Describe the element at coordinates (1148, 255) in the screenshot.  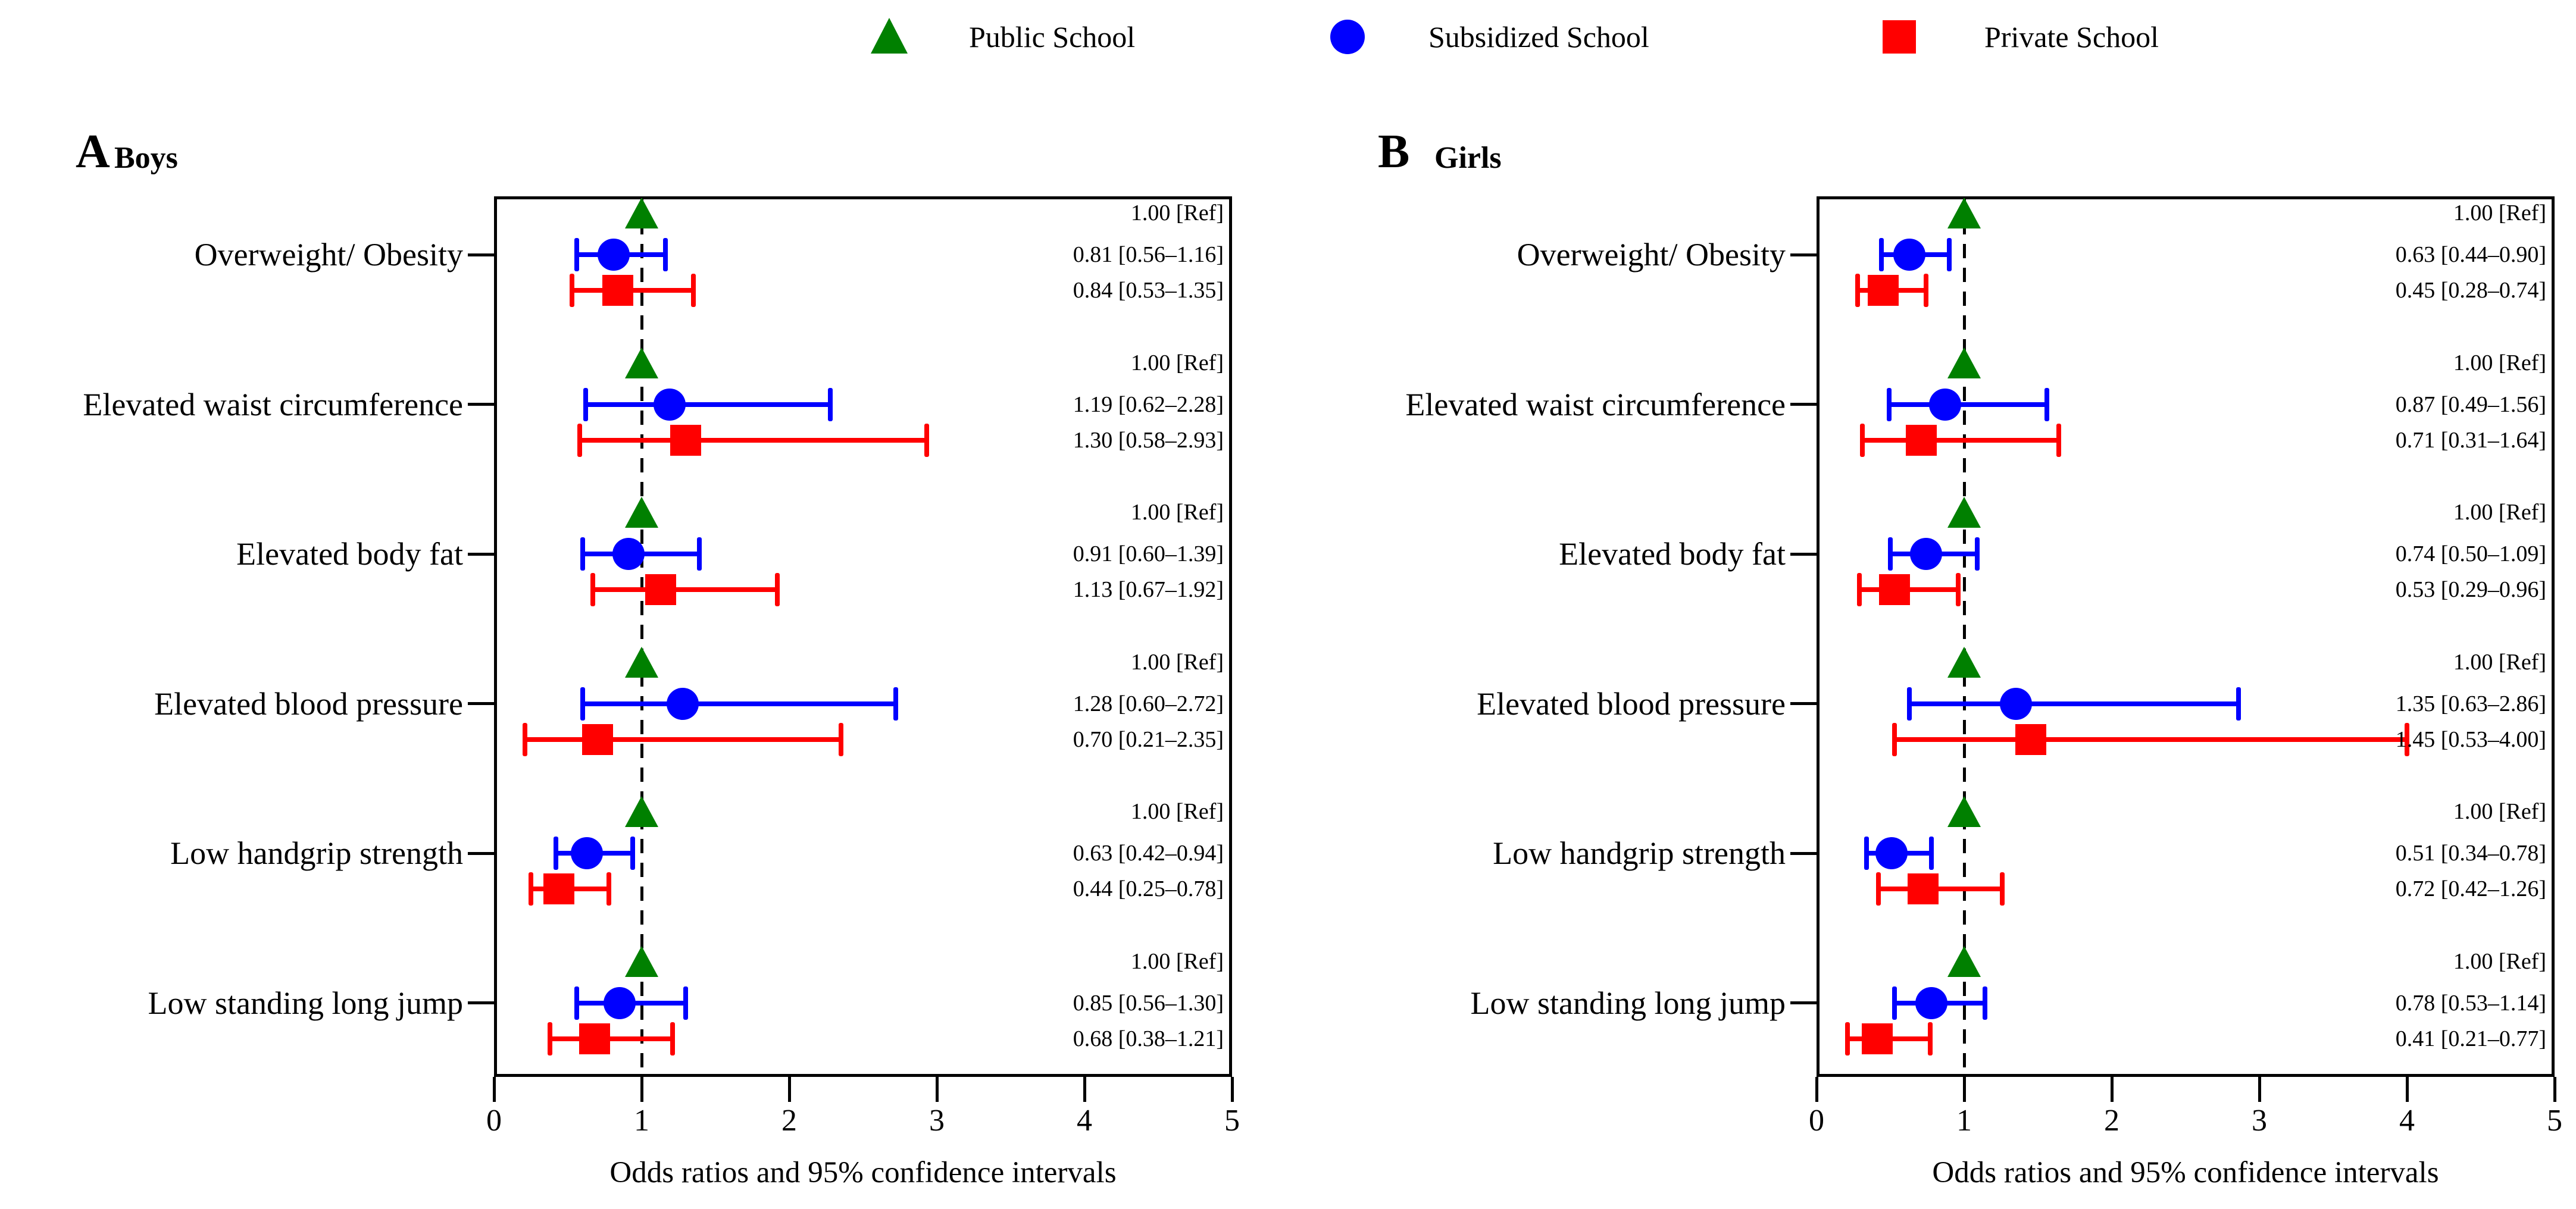
I see `estimate-label: 0.81 [0.56–1.16]` at that location.